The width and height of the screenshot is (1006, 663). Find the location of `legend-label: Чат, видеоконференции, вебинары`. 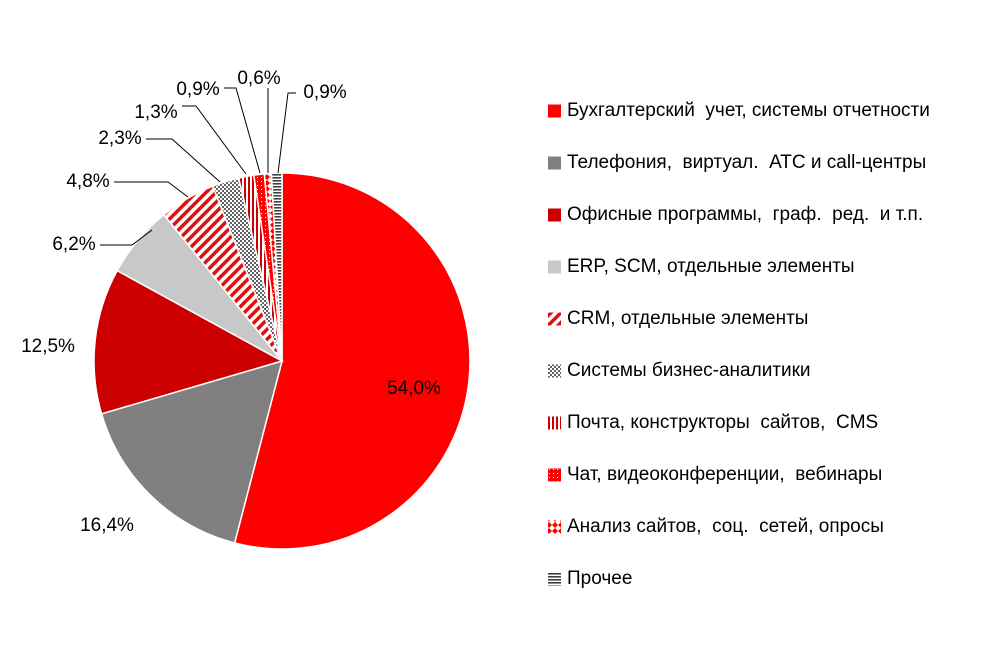

legend-label: Чат, видеоконференции, вебинары is located at coordinates (724, 474).